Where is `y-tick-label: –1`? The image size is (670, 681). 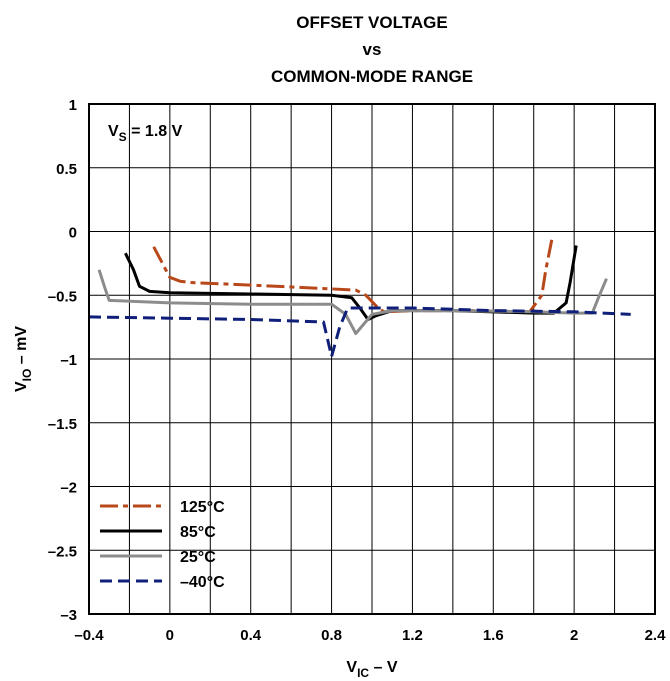 y-tick-label: –1 is located at coordinates (68, 360).